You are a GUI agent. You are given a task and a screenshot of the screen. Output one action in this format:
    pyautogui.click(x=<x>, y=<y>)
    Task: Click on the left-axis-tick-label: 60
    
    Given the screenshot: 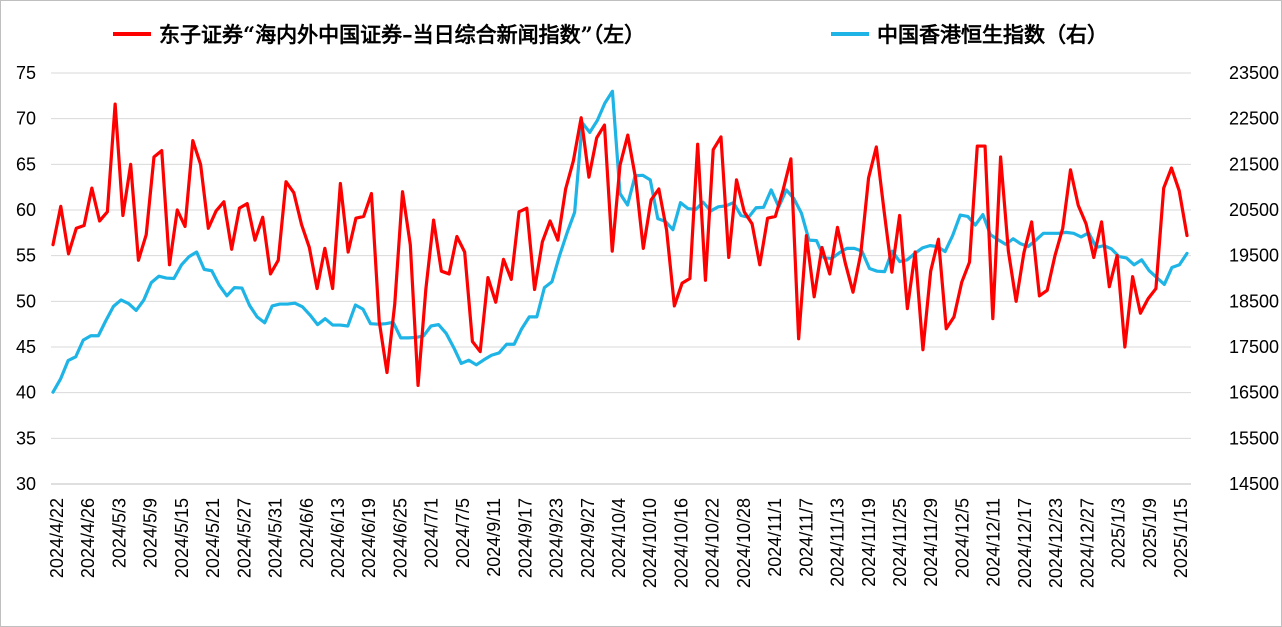 What is the action you would take?
    pyautogui.click(x=26, y=210)
    